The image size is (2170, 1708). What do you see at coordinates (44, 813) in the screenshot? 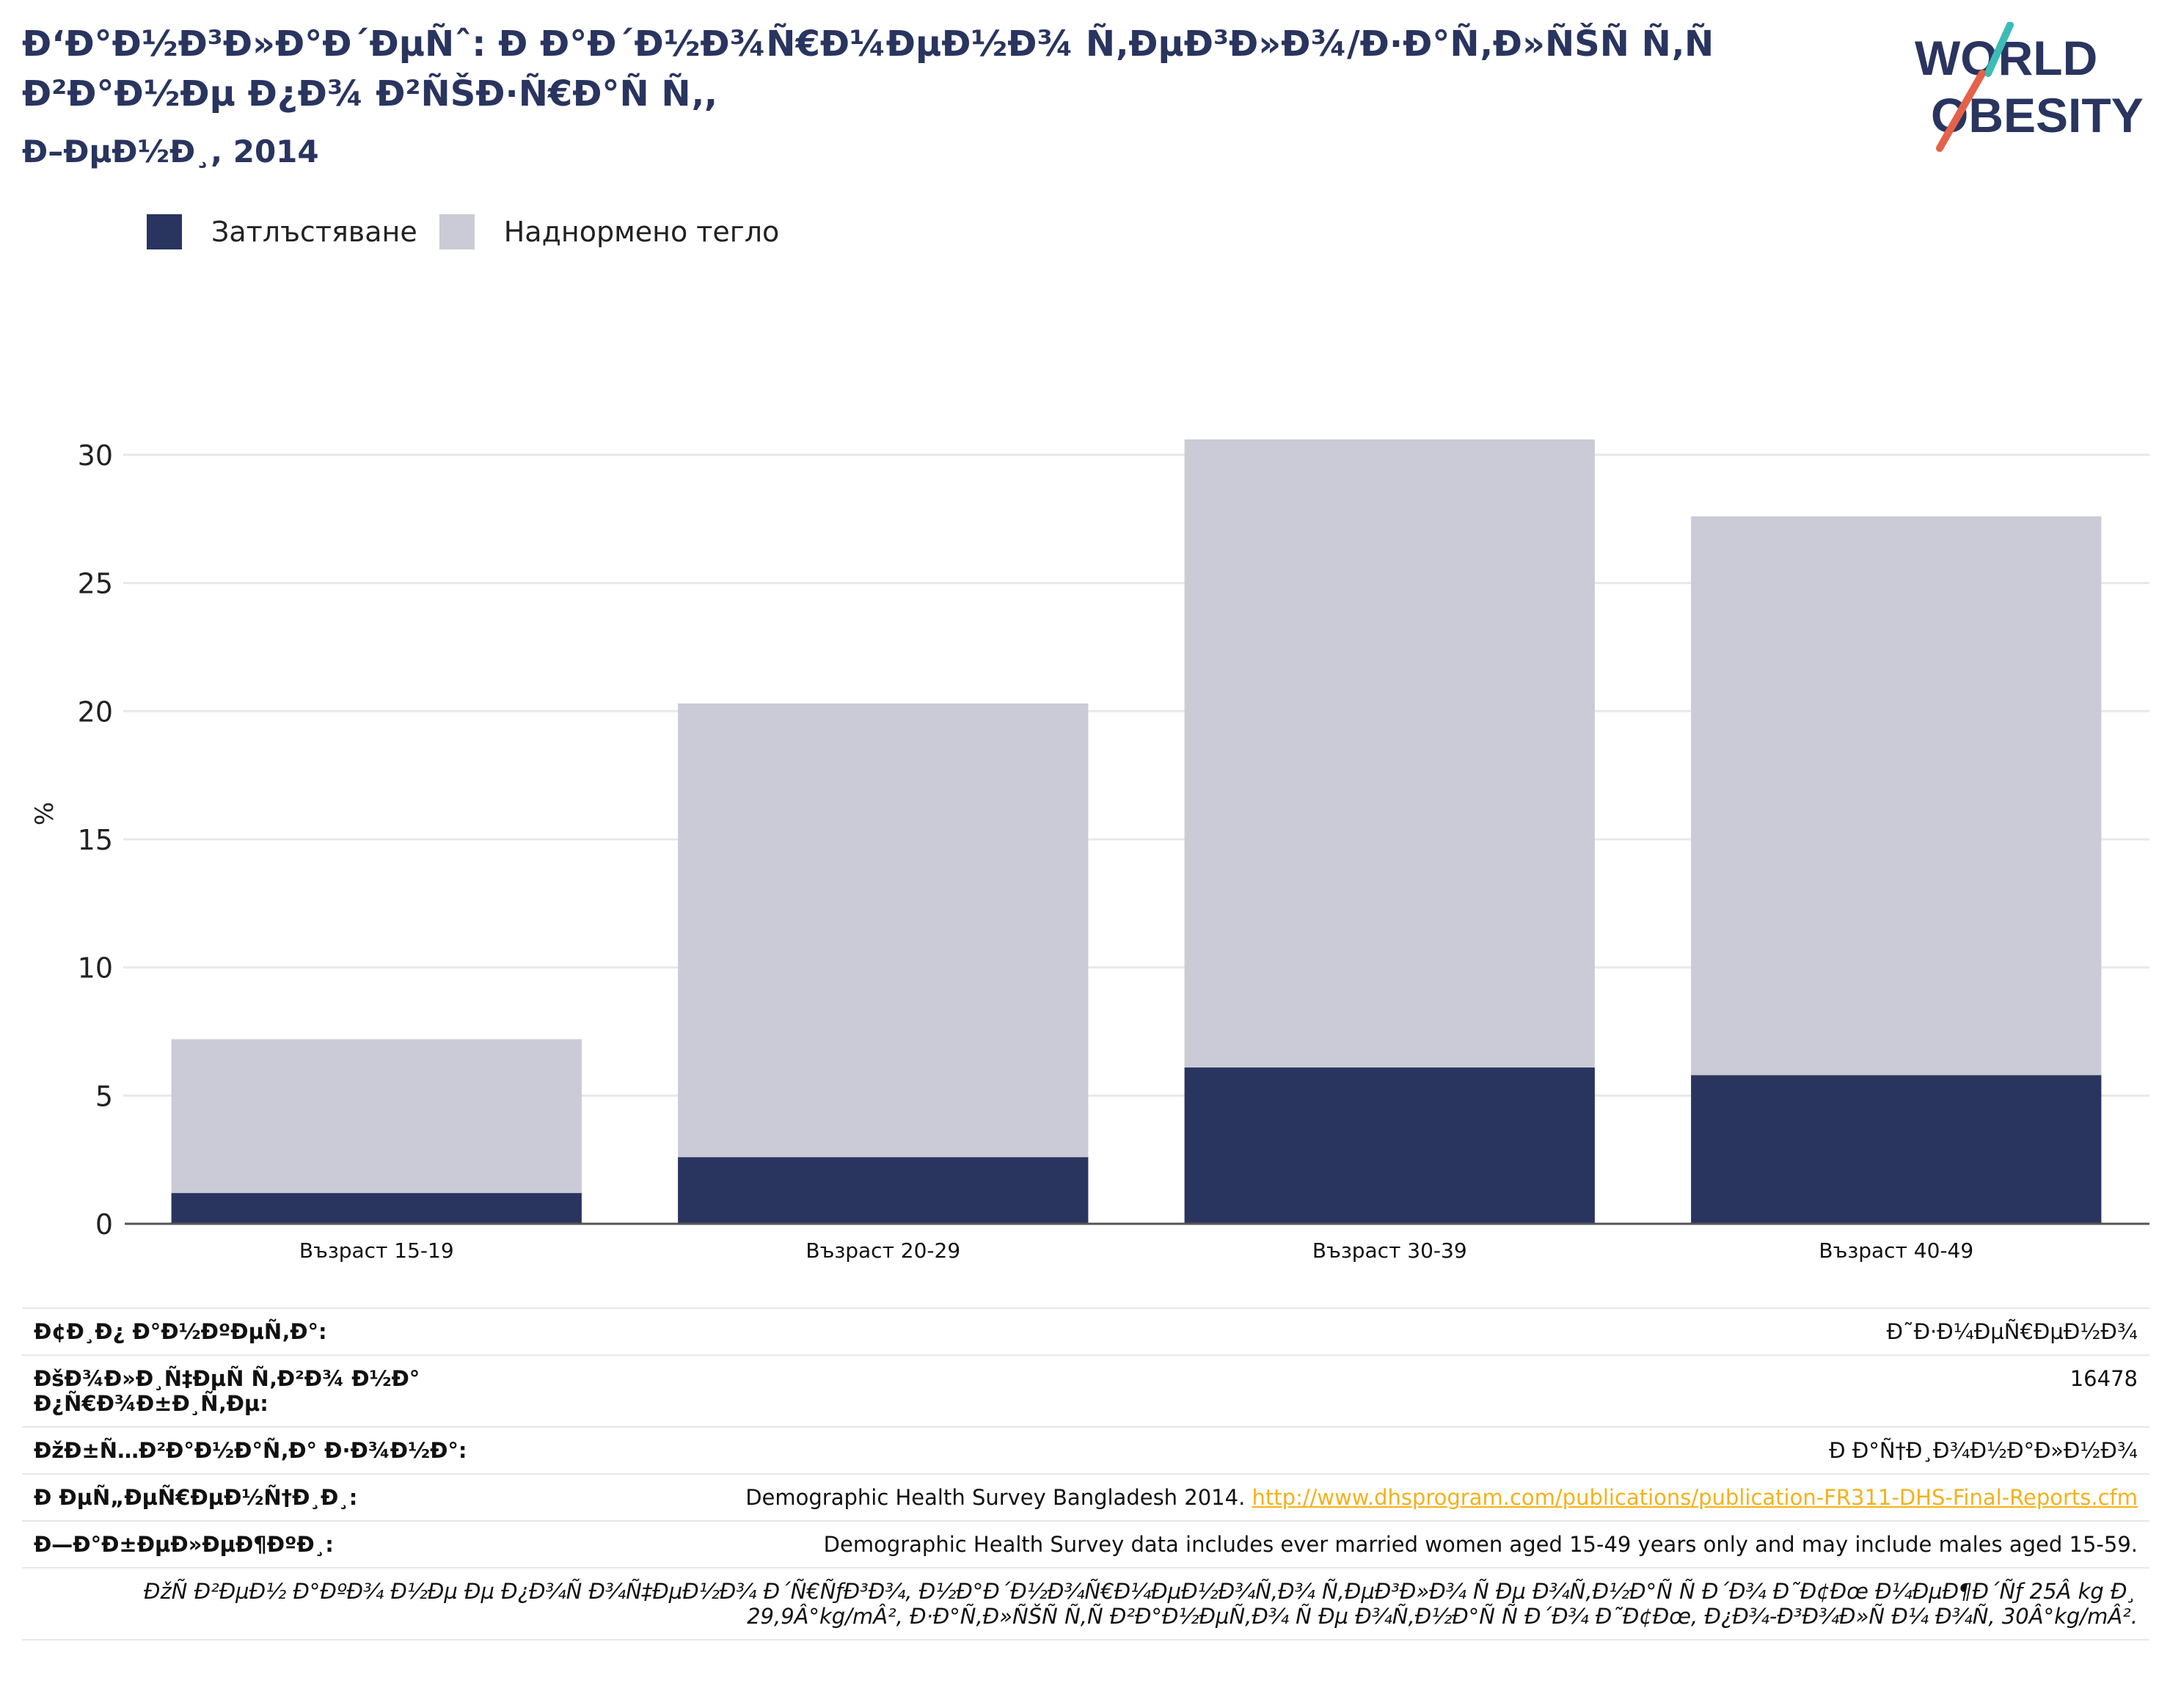
I see `y-axis-label: %` at bounding box center [44, 813].